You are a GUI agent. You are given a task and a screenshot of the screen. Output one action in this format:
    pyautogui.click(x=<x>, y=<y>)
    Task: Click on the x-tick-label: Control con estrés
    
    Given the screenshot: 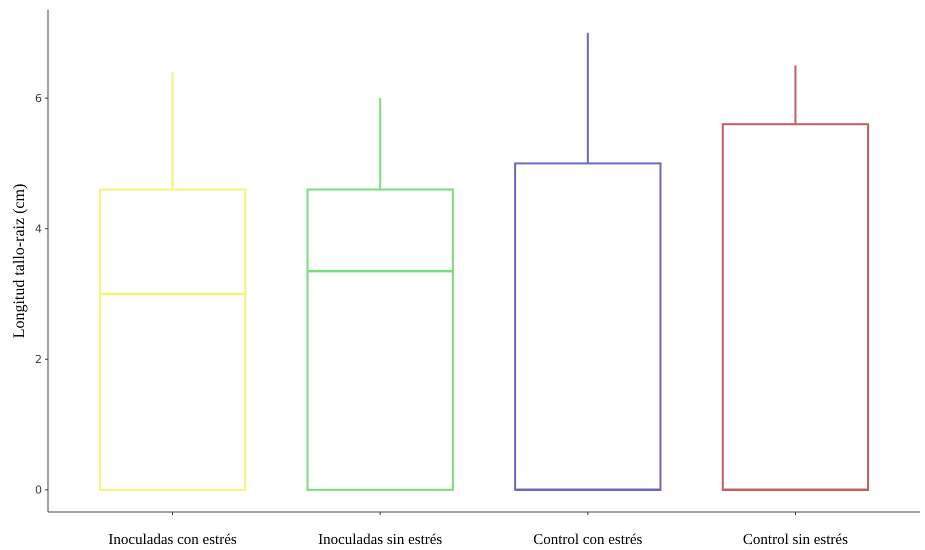 What is the action you would take?
    pyautogui.click(x=588, y=540)
    